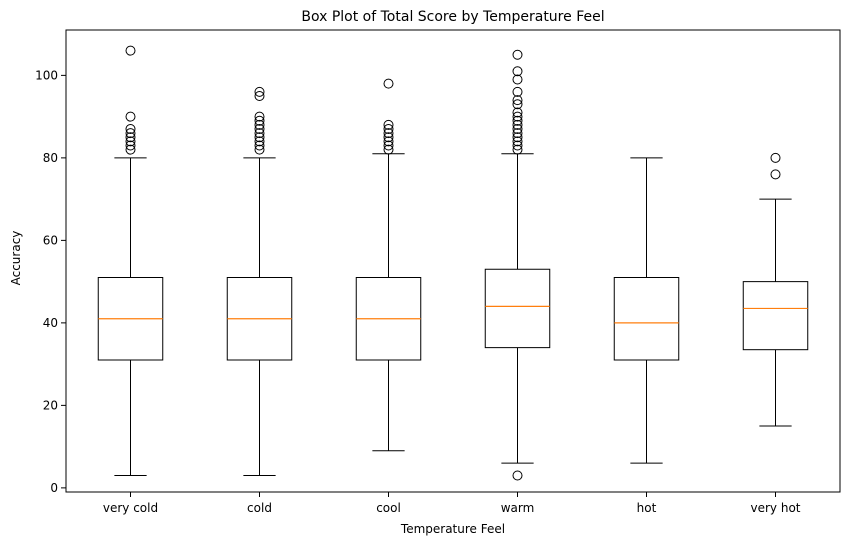 The width and height of the screenshot is (850, 545). Describe the element at coordinates (50, 323) in the screenshot. I see `y-tick-label: 40` at that location.